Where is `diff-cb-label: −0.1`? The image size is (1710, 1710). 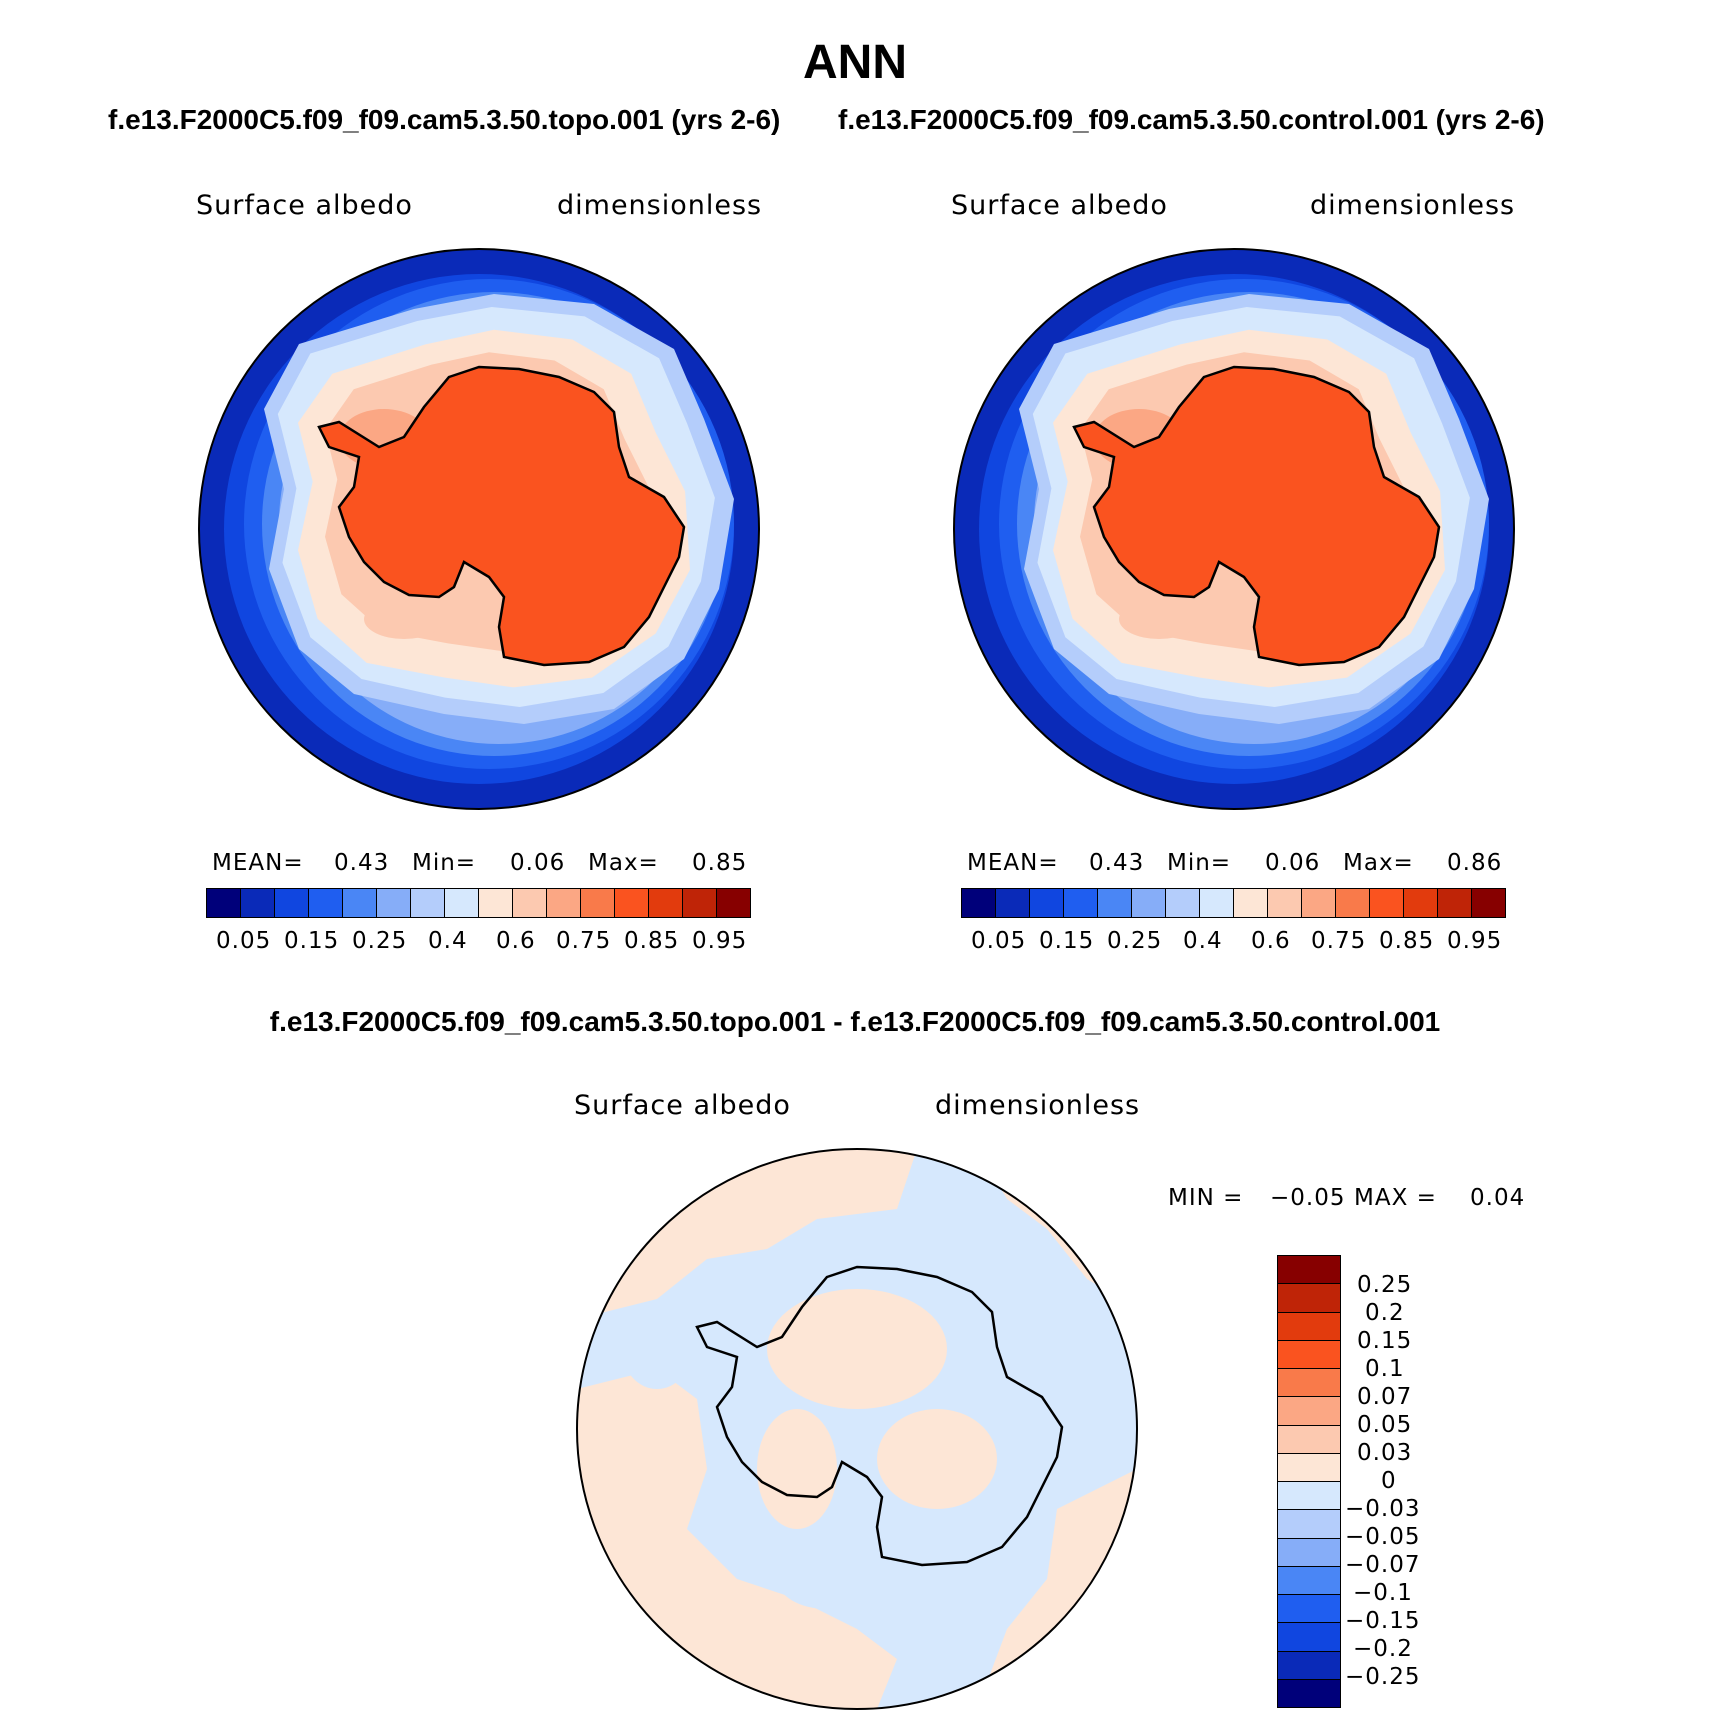 diff-cb-label: −0.1 is located at coordinates (1383, 1593).